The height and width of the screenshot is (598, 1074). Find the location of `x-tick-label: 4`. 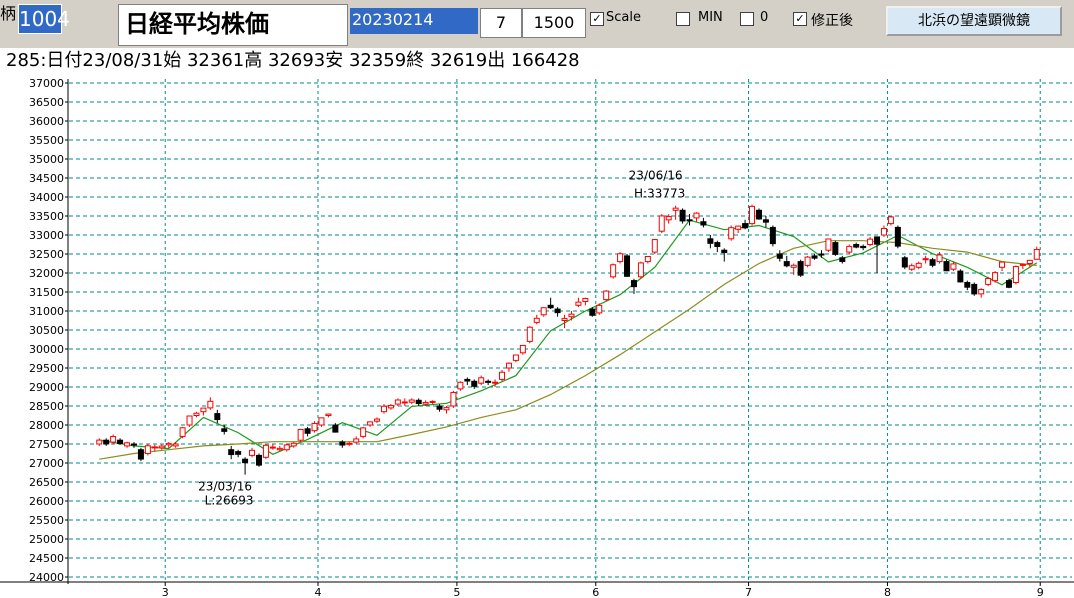

x-tick-label: 4 is located at coordinates (318, 592).